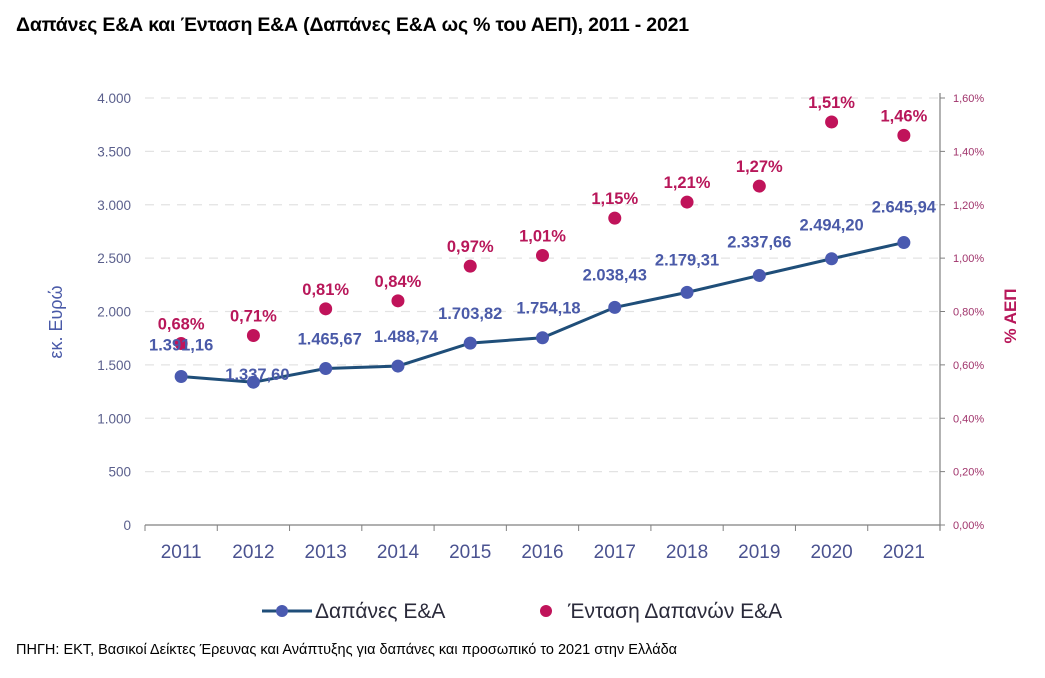 This screenshot has height=678, width=1045. I want to click on x-tick-label: 2018, so click(687, 552).